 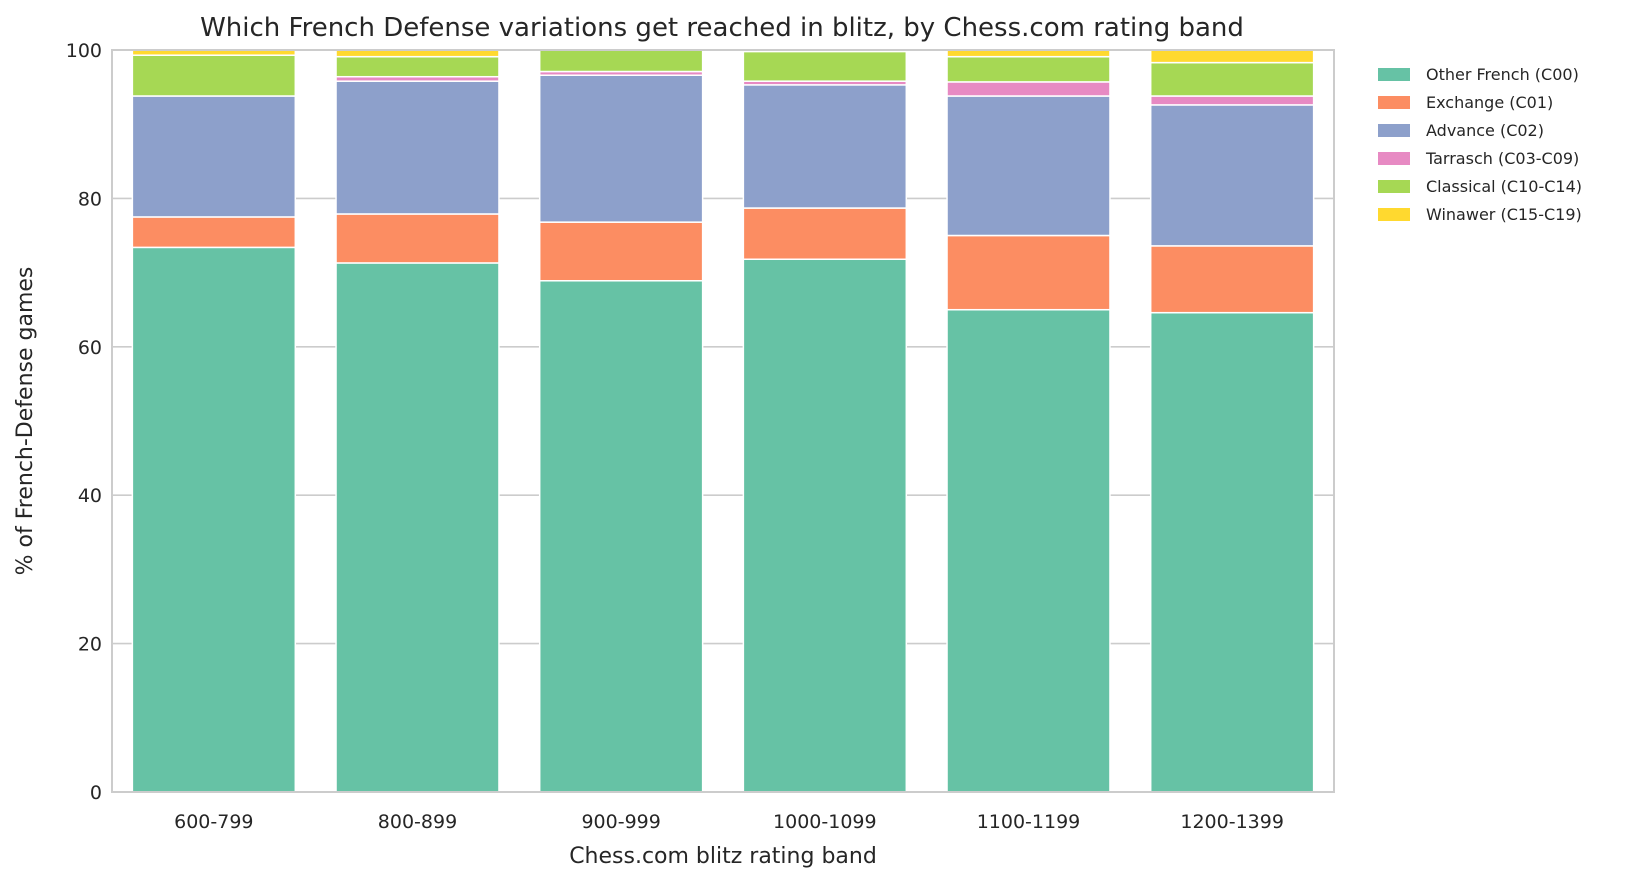 I want to click on legend-label: Classical (C10-C14), so click(x=1504, y=186).